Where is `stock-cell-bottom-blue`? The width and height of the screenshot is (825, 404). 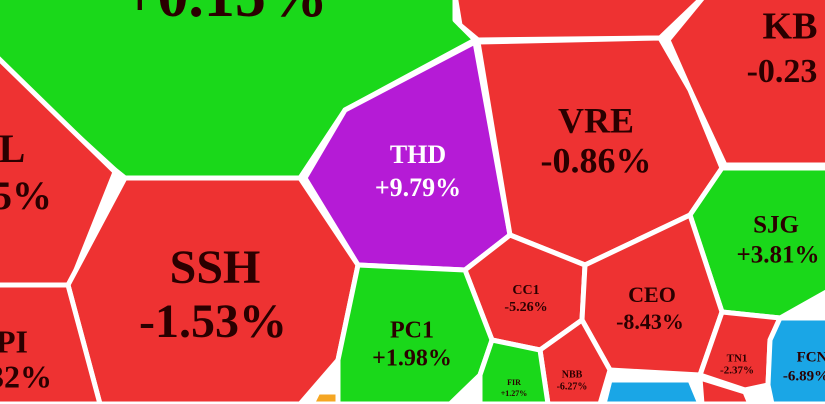
stock-cell-bottom-blue is located at coordinates (652, 390).